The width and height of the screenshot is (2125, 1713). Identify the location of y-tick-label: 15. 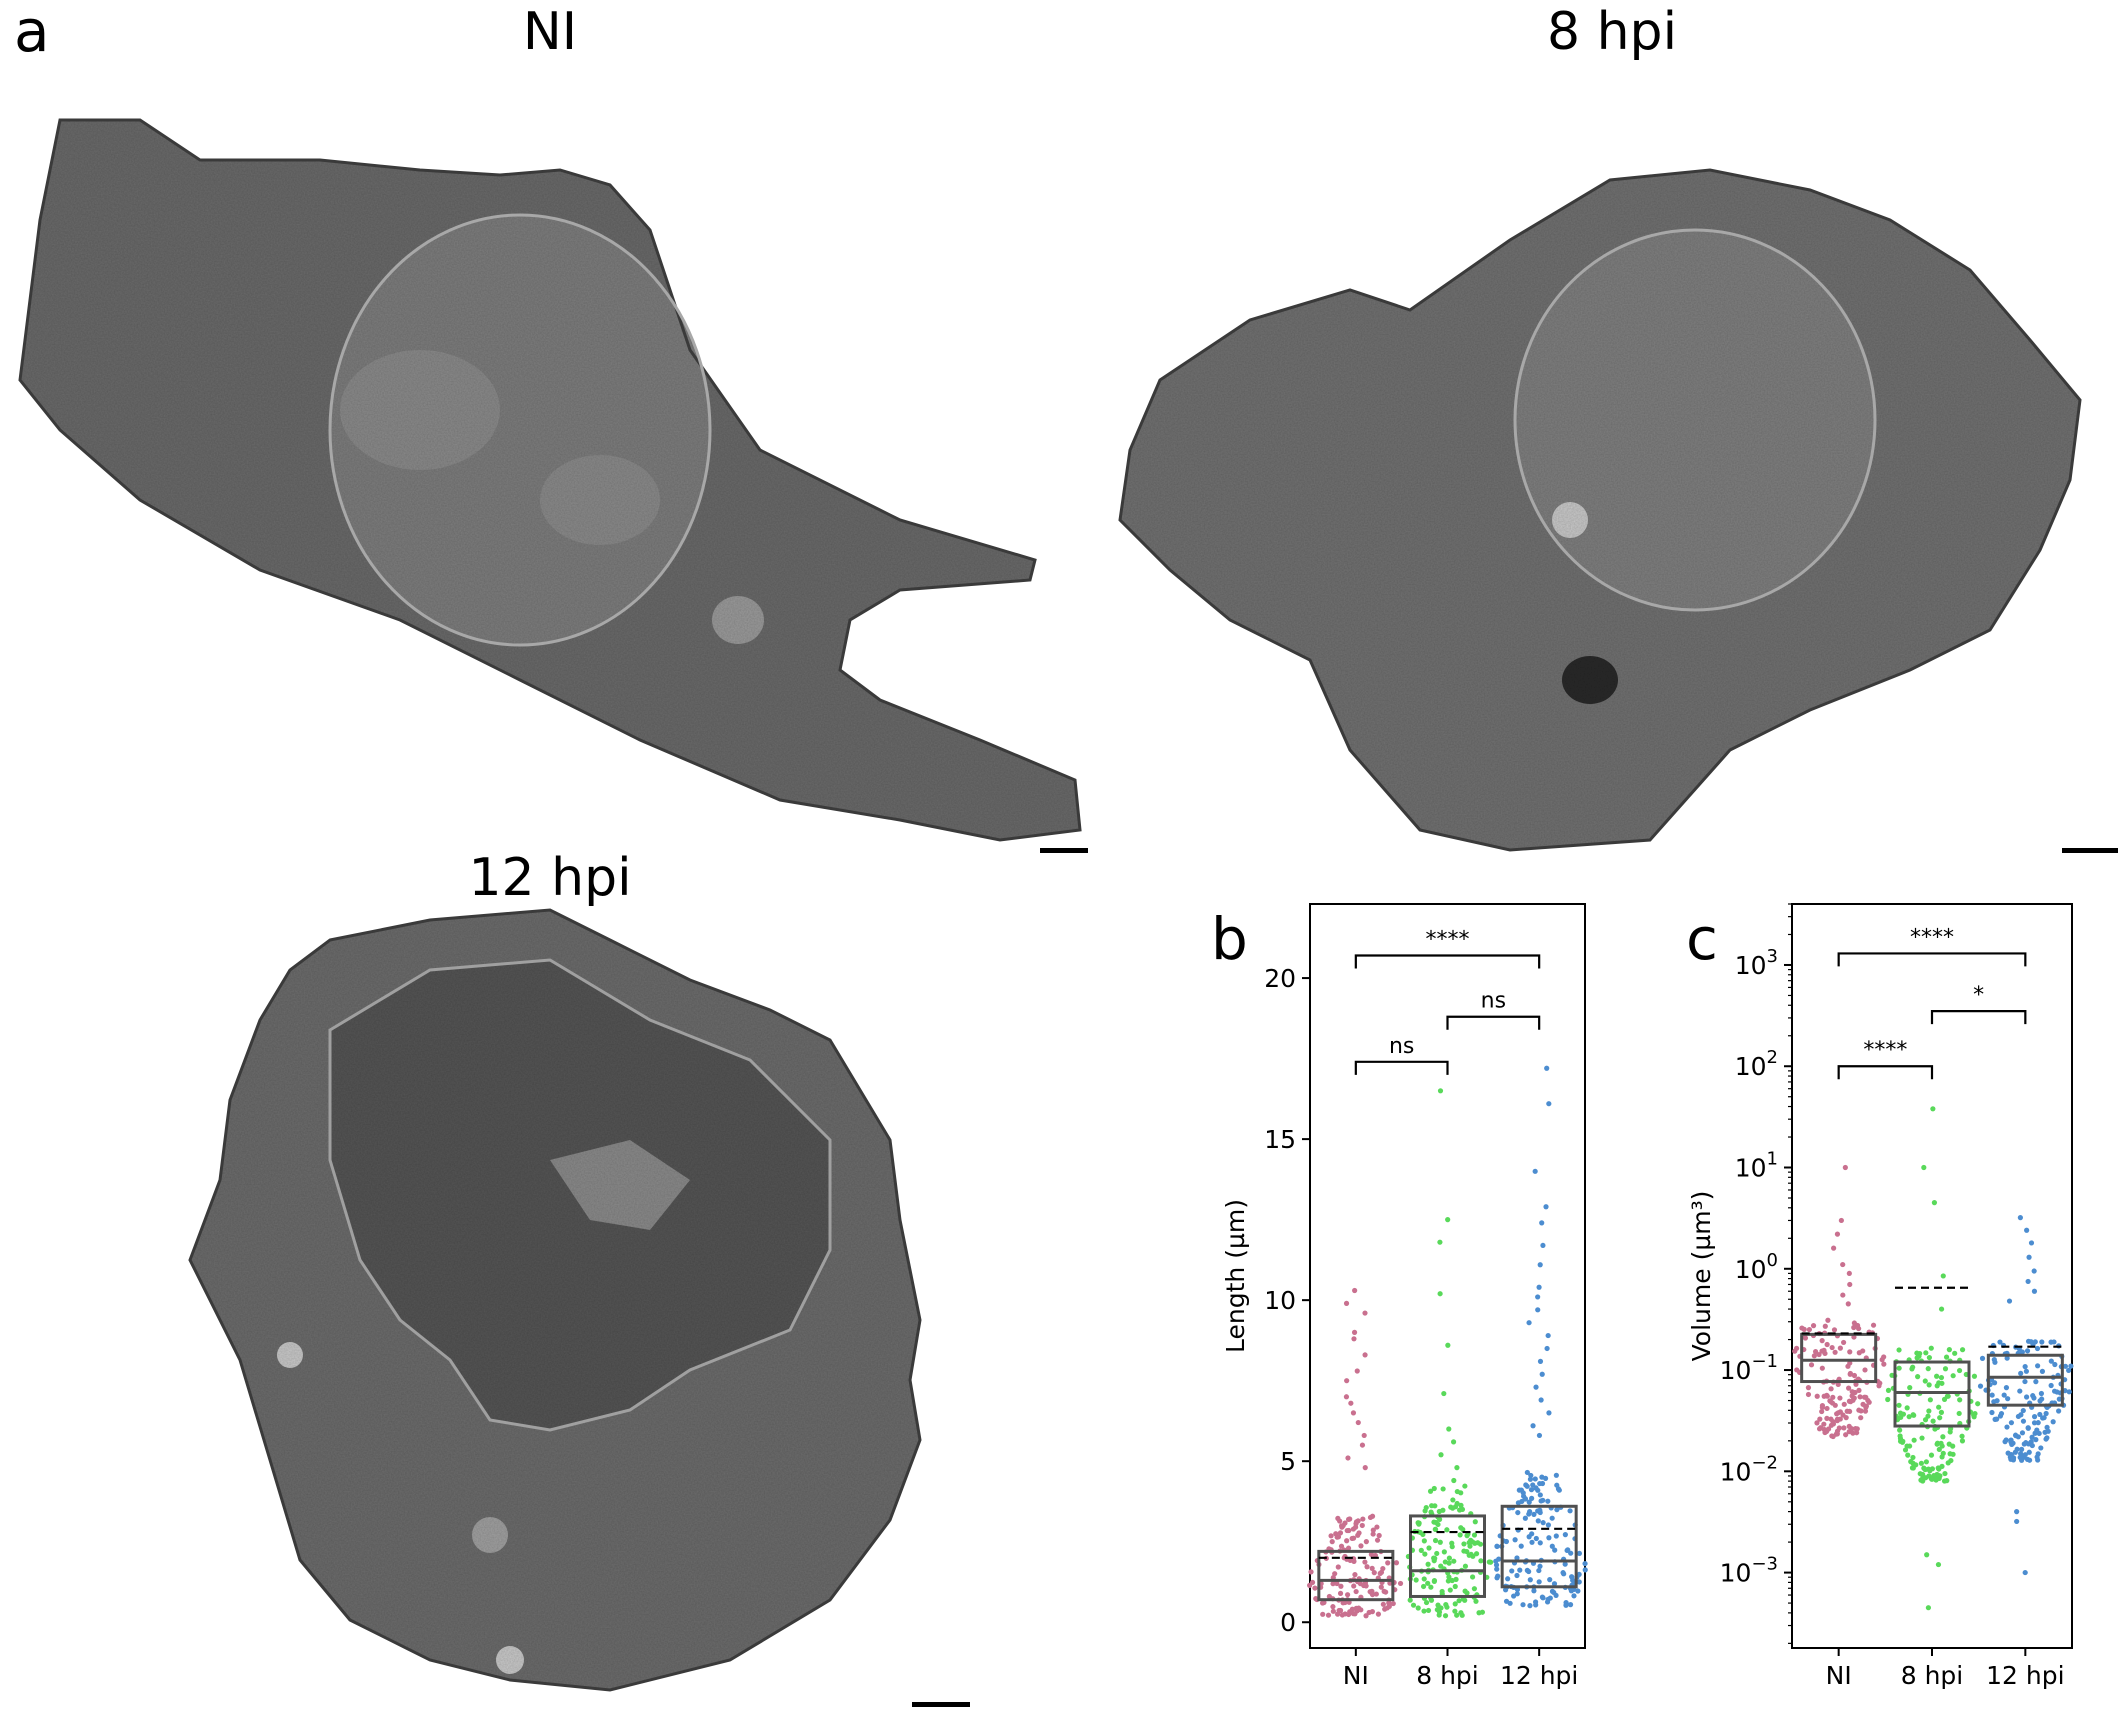
(1280, 1139).